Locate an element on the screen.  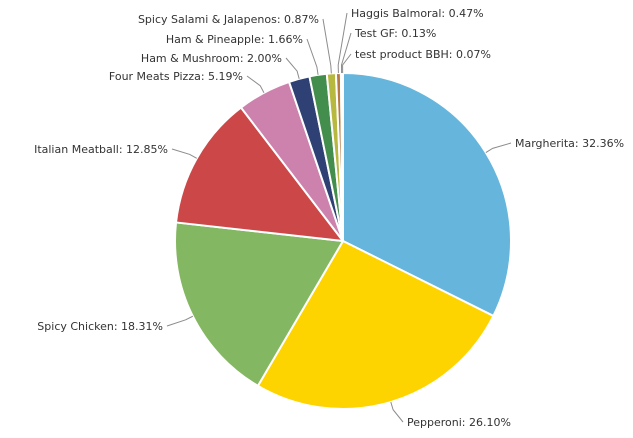
pie-slice-pepperoni is located at coordinates (375, 325).